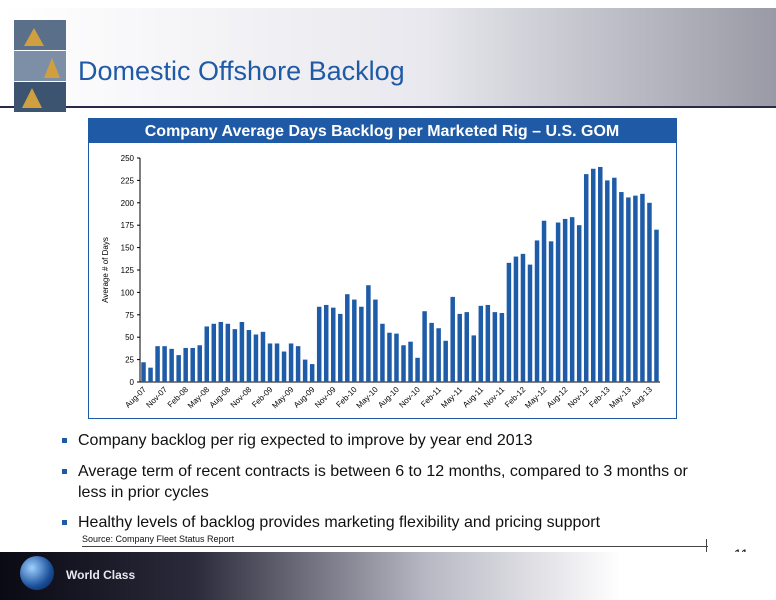 This screenshot has height=600, width=776. Describe the element at coordinates (158, 539) in the screenshot. I see `source-note: Source: Company Fleet Status Report` at that location.